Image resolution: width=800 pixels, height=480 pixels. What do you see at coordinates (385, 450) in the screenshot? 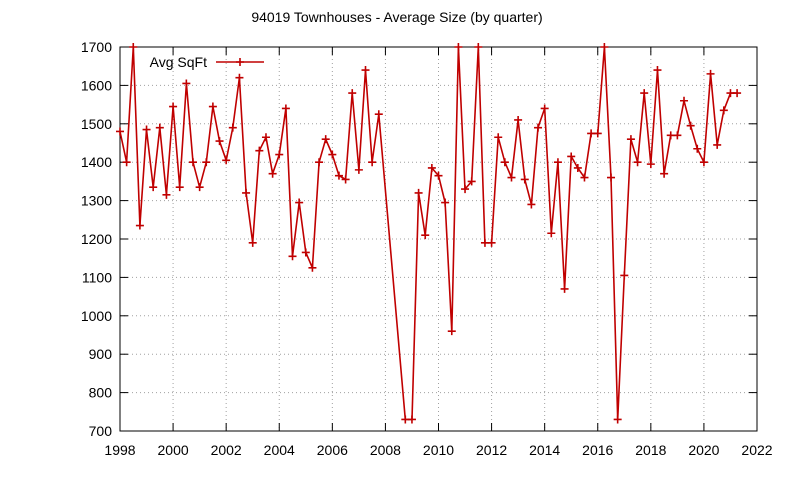
I see `x-tick-label: 2008` at bounding box center [385, 450].